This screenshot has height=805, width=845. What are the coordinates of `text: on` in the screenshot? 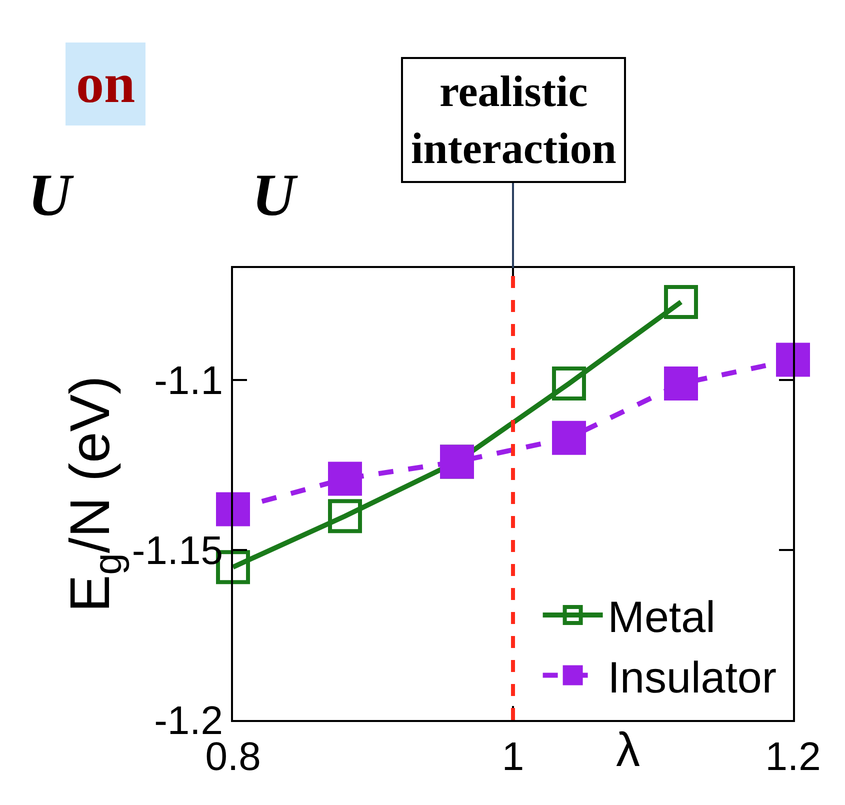 It's located at (106, 84).